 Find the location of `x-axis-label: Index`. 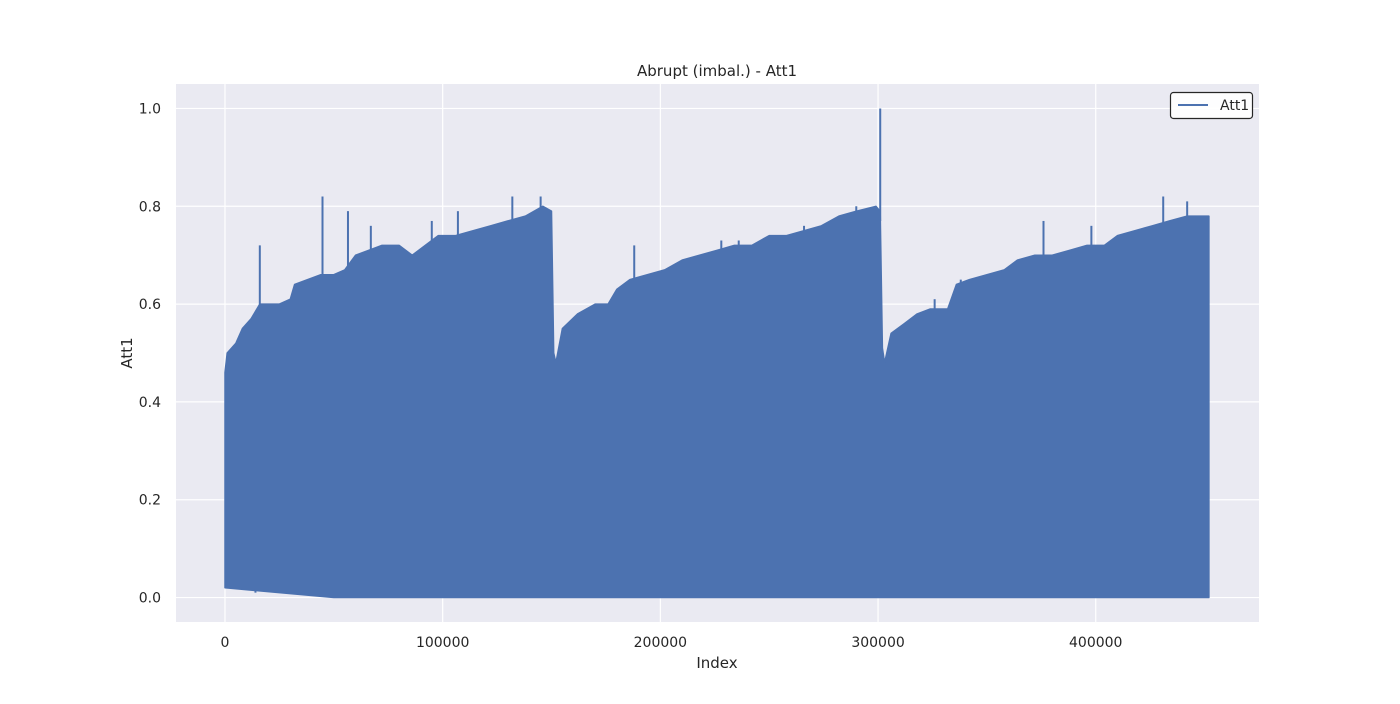

x-axis-label: Index is located at coordinates (716, 663).